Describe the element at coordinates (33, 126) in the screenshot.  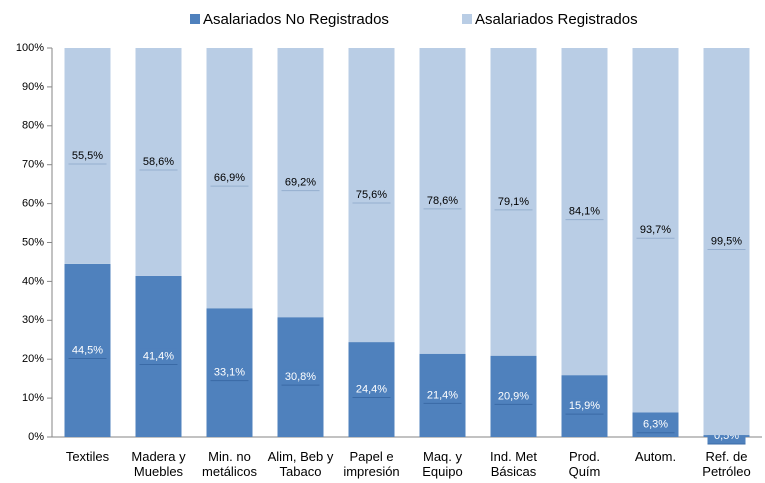
I see `y-tick-label: 80%` at that location.